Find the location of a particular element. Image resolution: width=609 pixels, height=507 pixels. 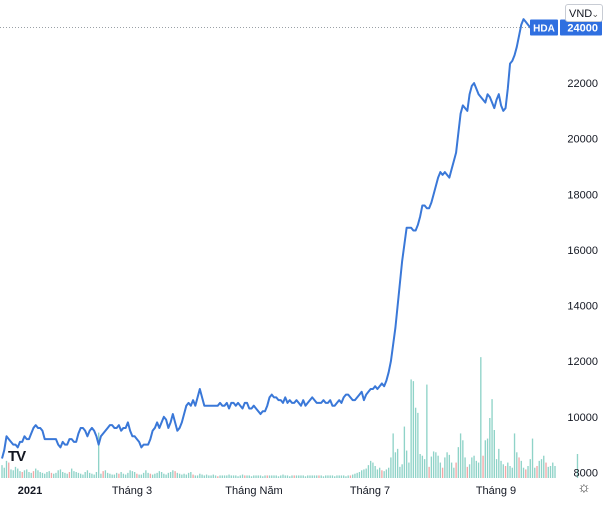

x-tick-label: Tháng 3 is located at coordinates (132, 491).